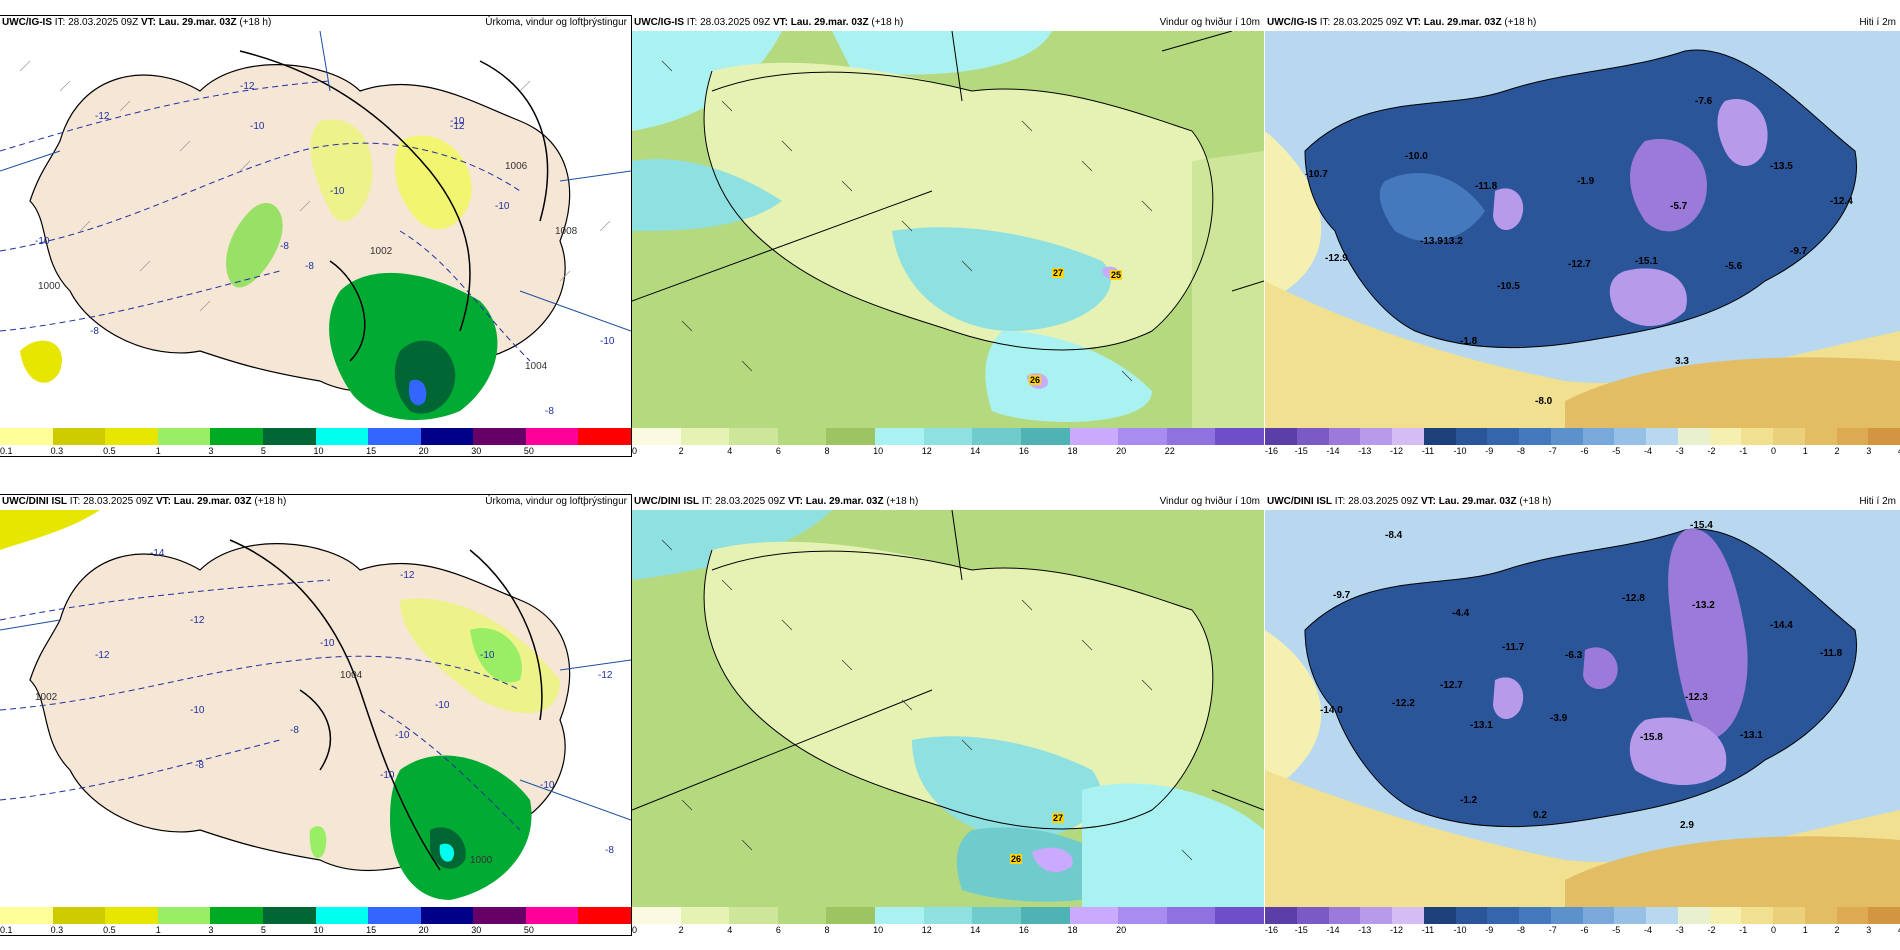 This screenshot has height=950, width=1900. I want to click on colorbar-tick-label: 15, so click(371, 930).